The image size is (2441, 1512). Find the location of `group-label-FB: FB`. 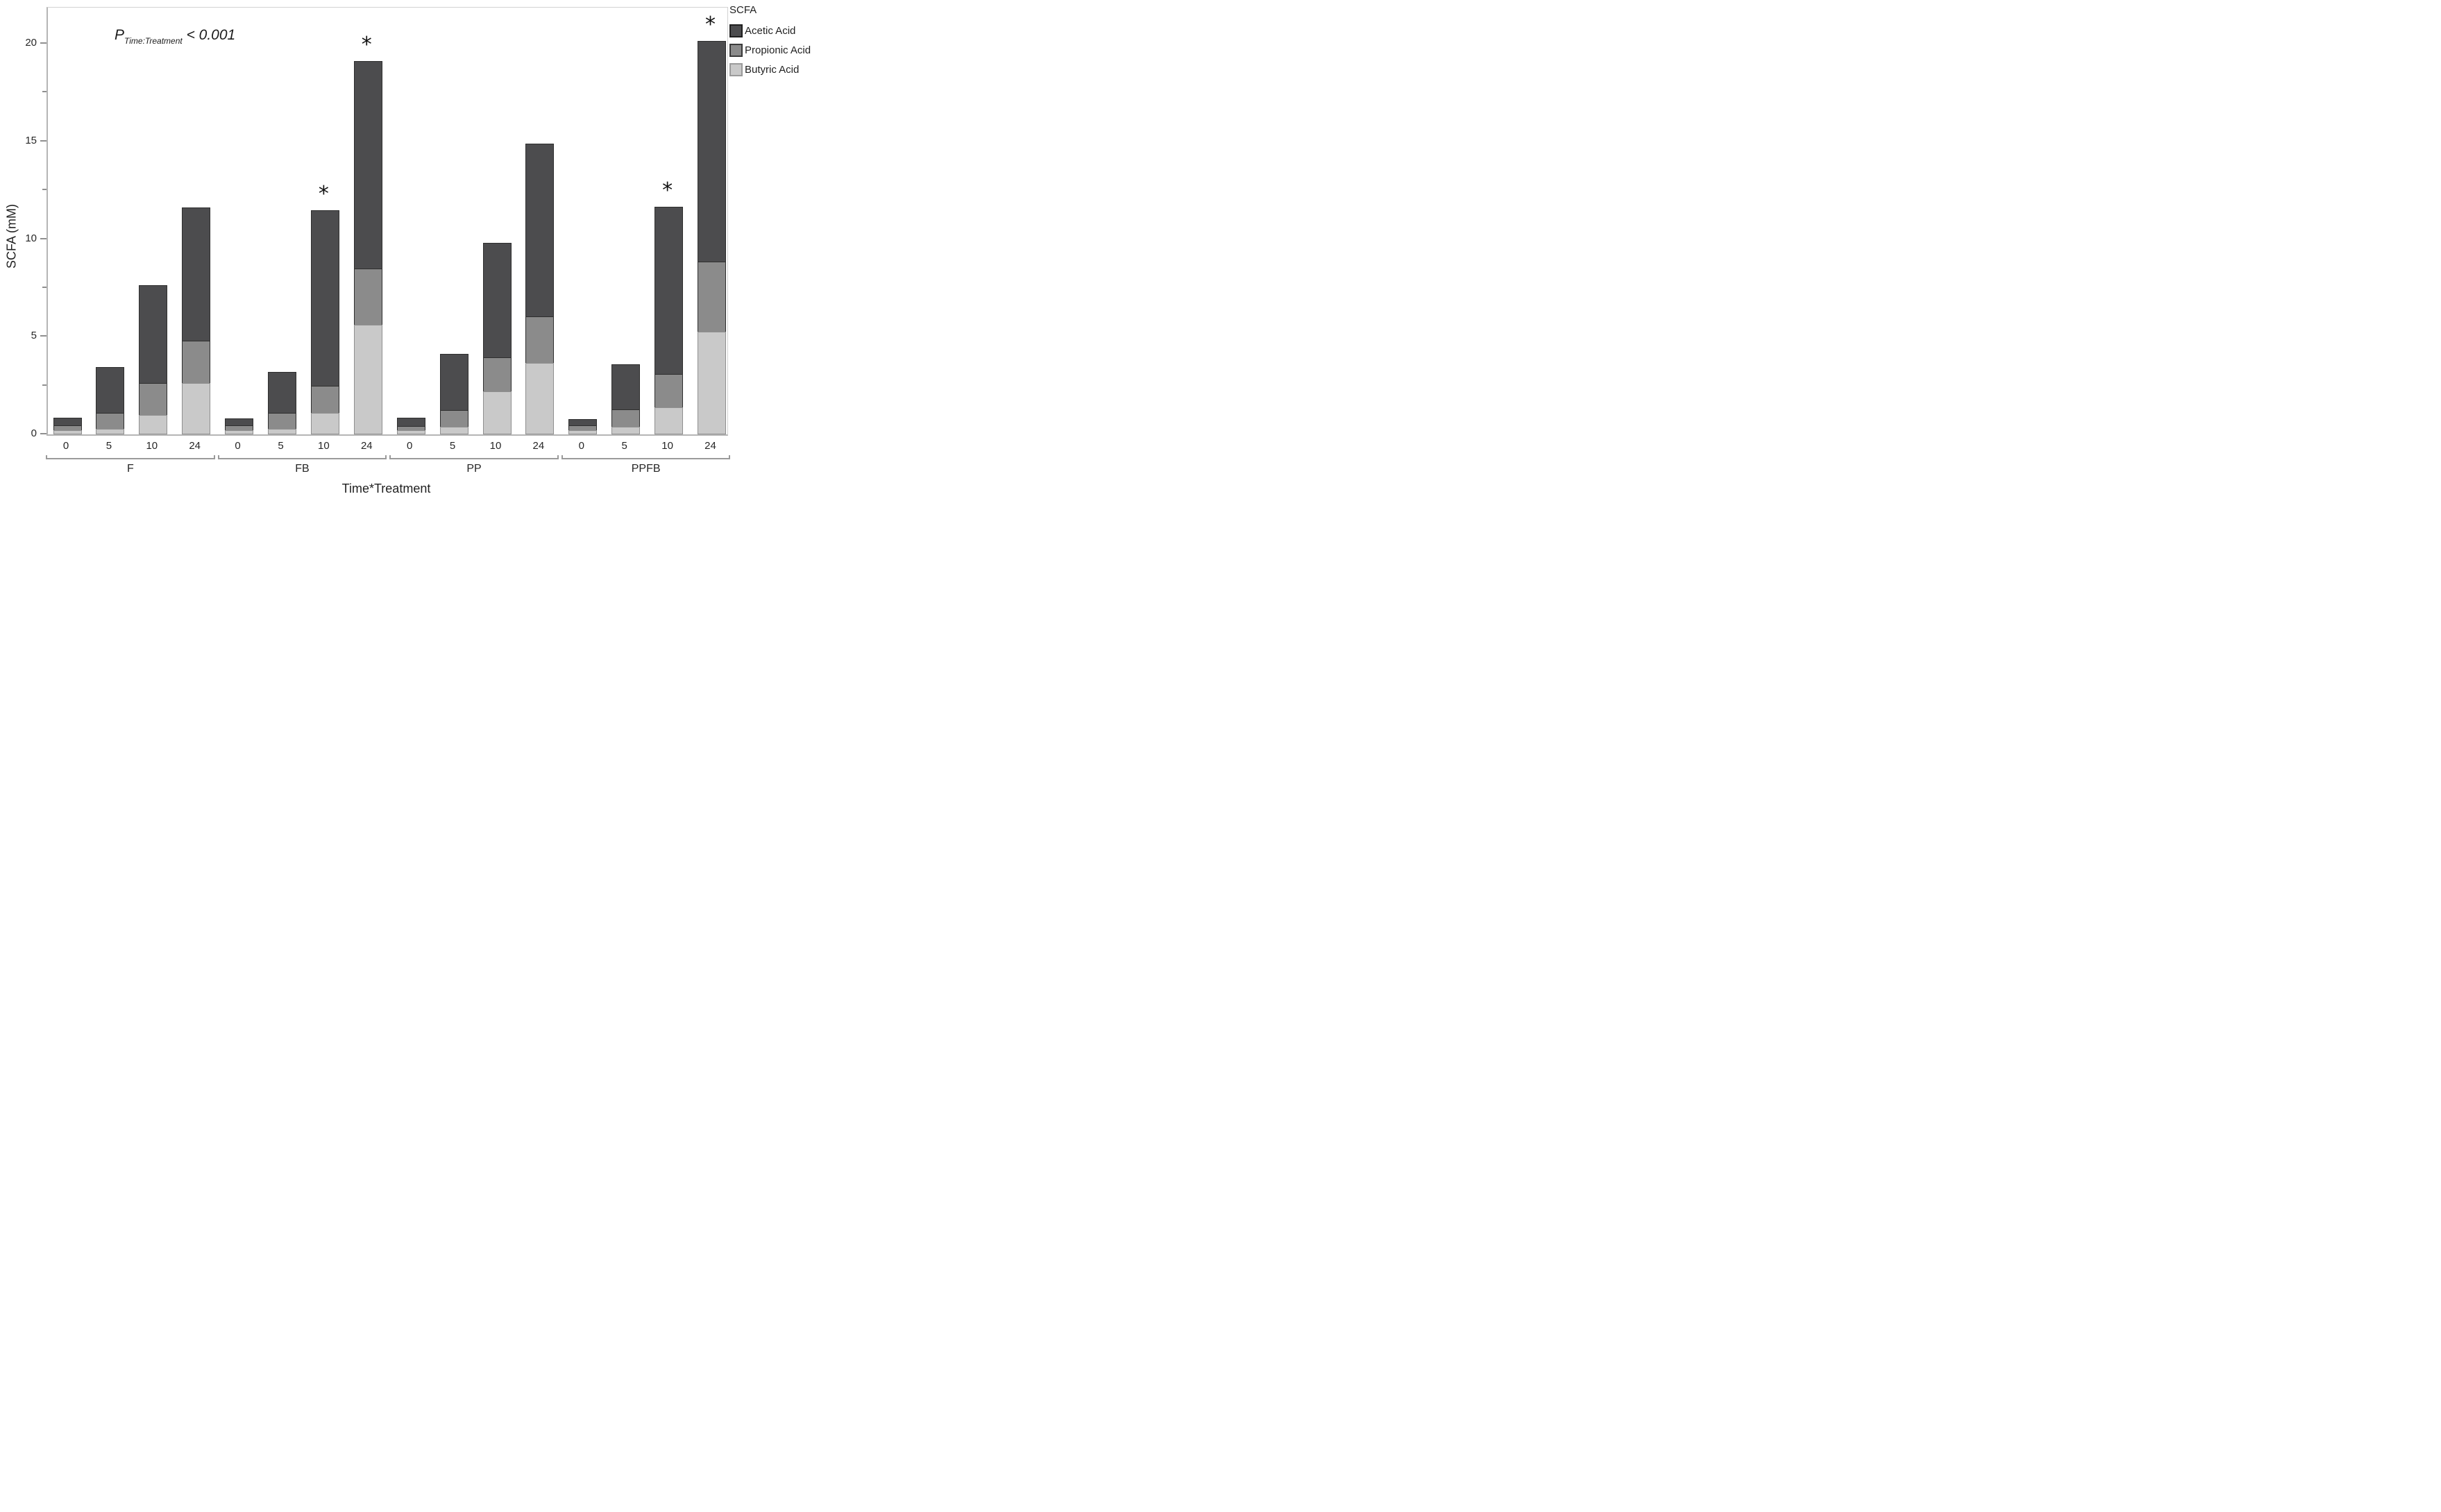

group-label-FB: FB is located at coordinates (302, 469).